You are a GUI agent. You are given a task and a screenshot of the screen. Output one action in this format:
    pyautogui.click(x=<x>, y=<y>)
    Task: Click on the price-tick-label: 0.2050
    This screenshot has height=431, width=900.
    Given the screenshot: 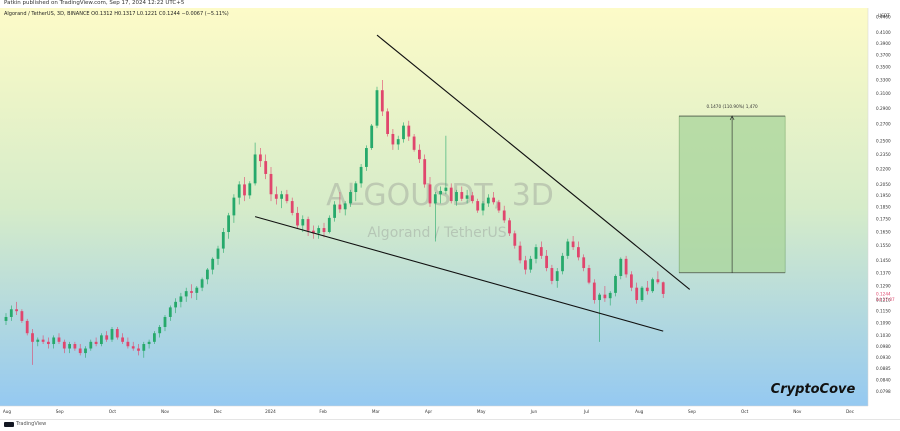 What is the action you would take?
    pyautogui.click(x=883, y=184)
    